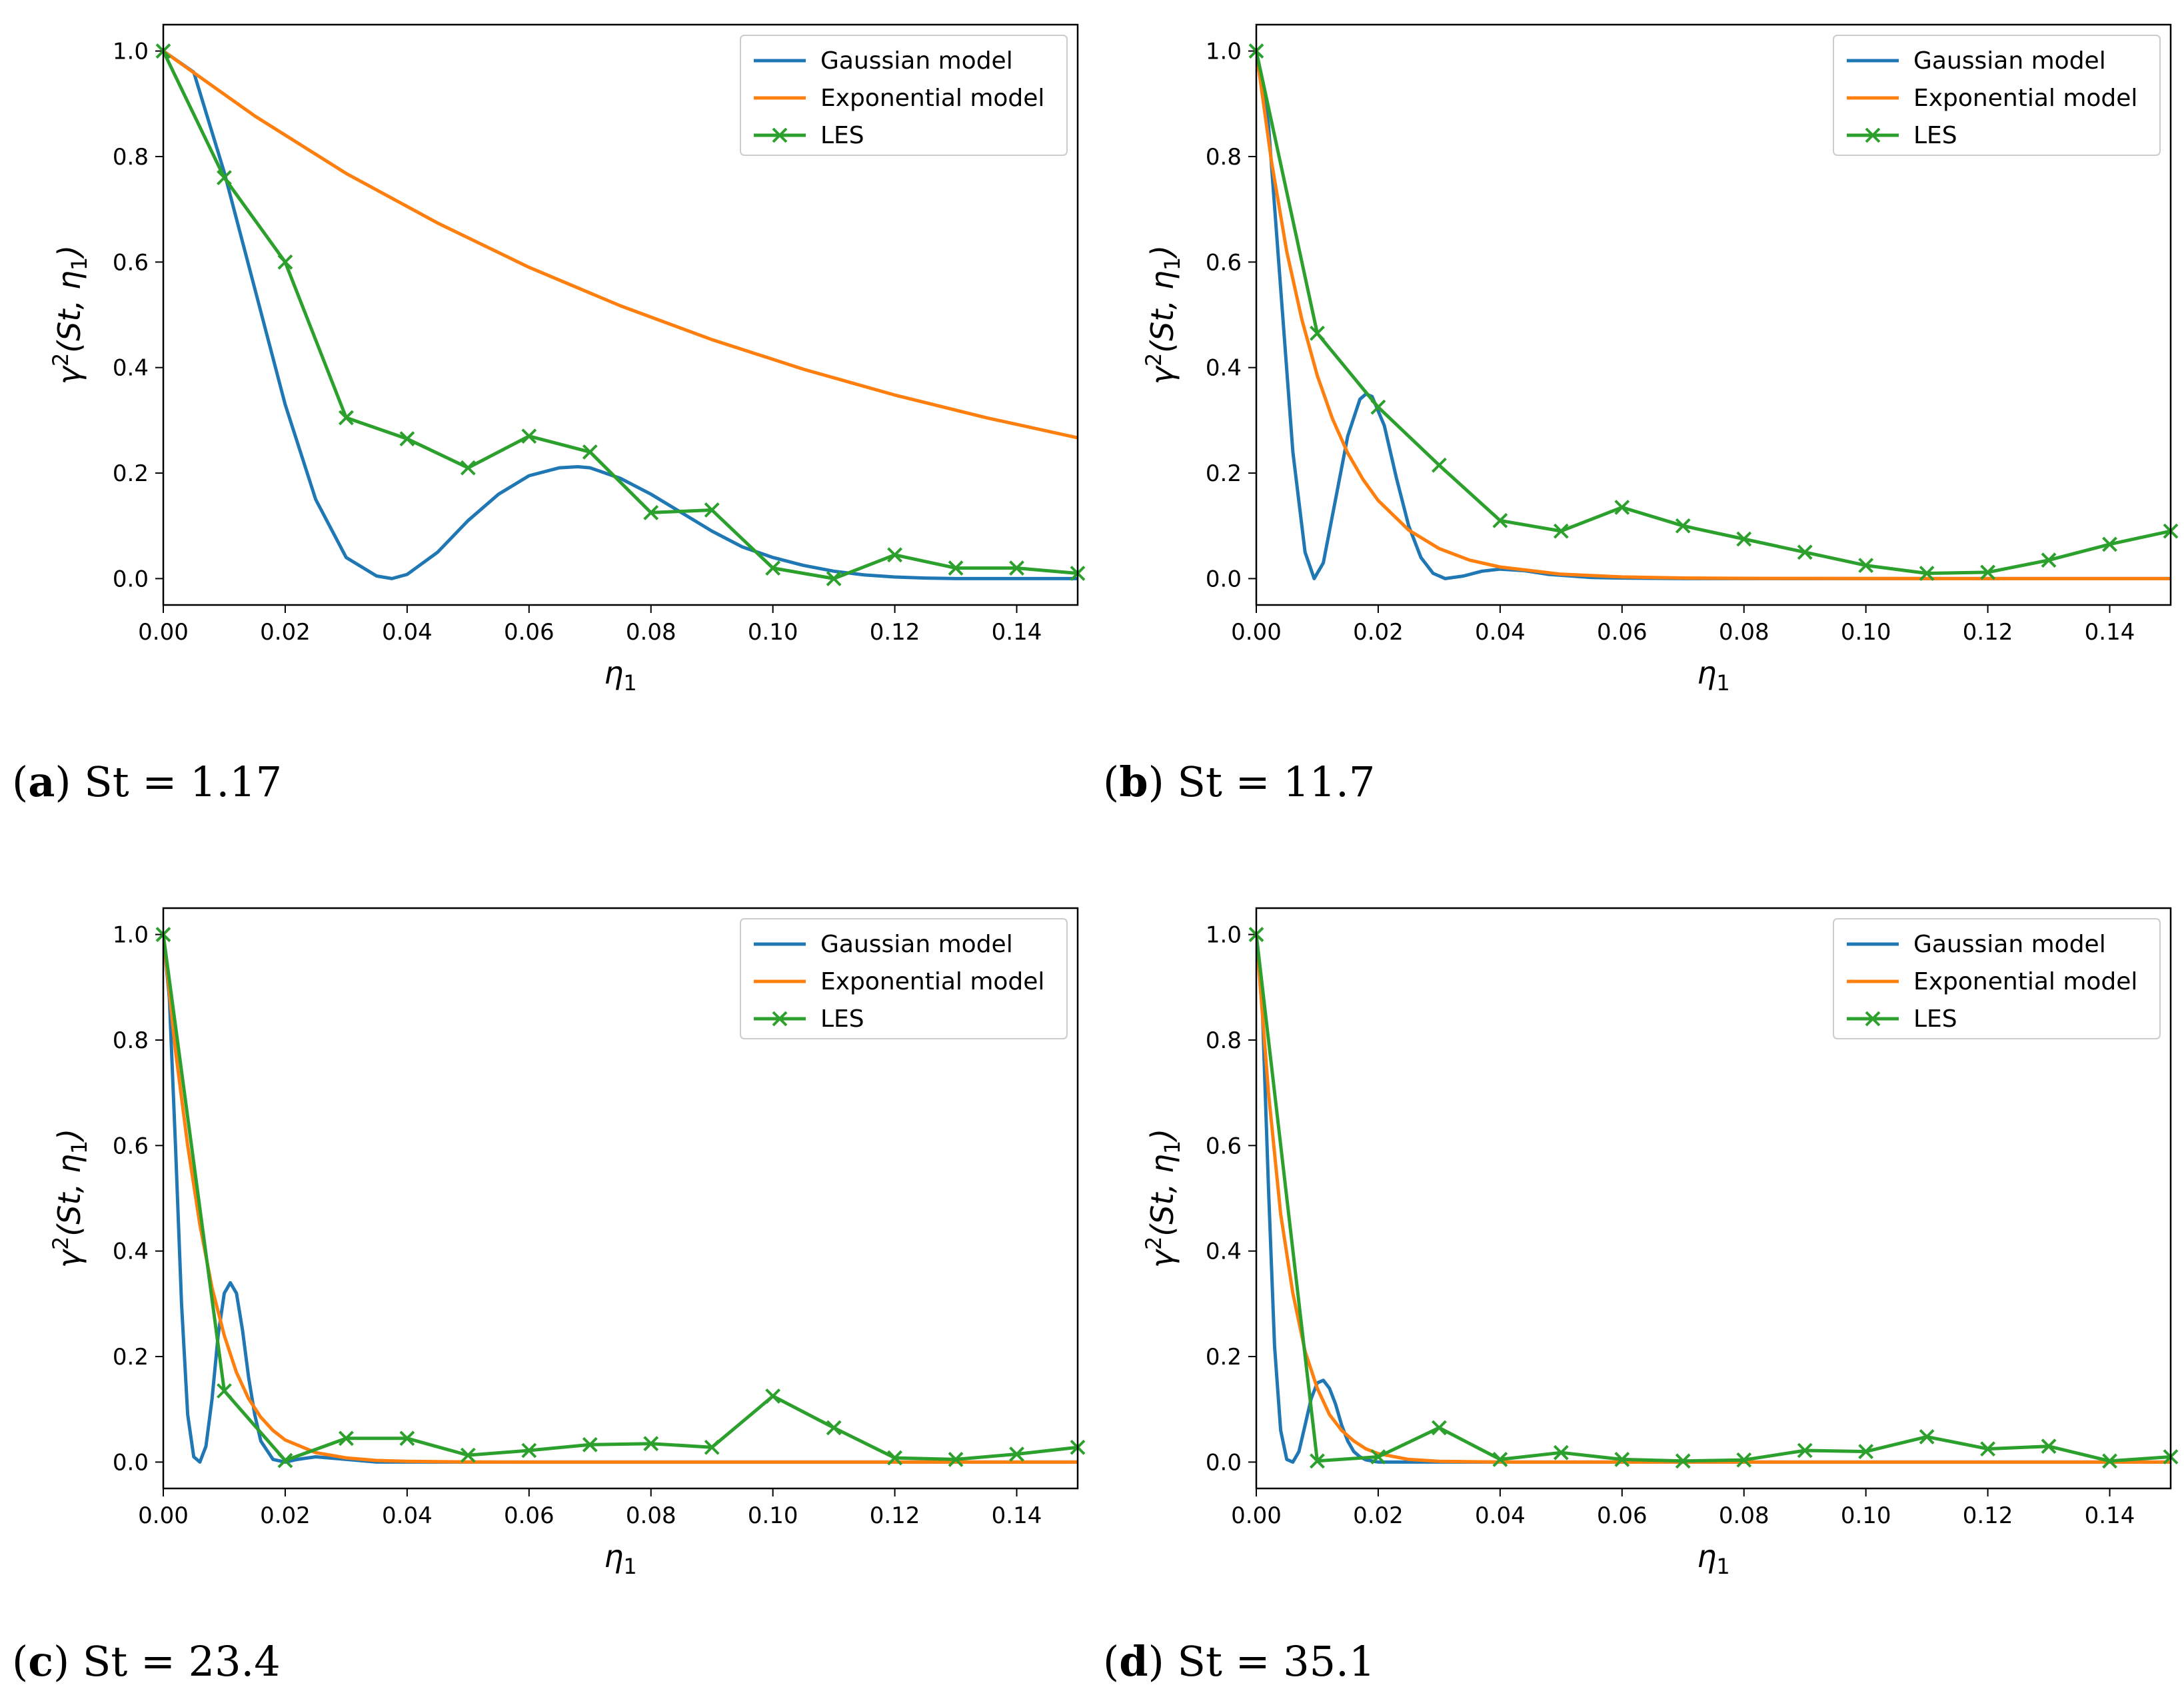  What do you see at coordinates (146, 1661) in the screenshot?
I see `panel-caption: (c) St = 23.4` at bounding box center [146, 1661].